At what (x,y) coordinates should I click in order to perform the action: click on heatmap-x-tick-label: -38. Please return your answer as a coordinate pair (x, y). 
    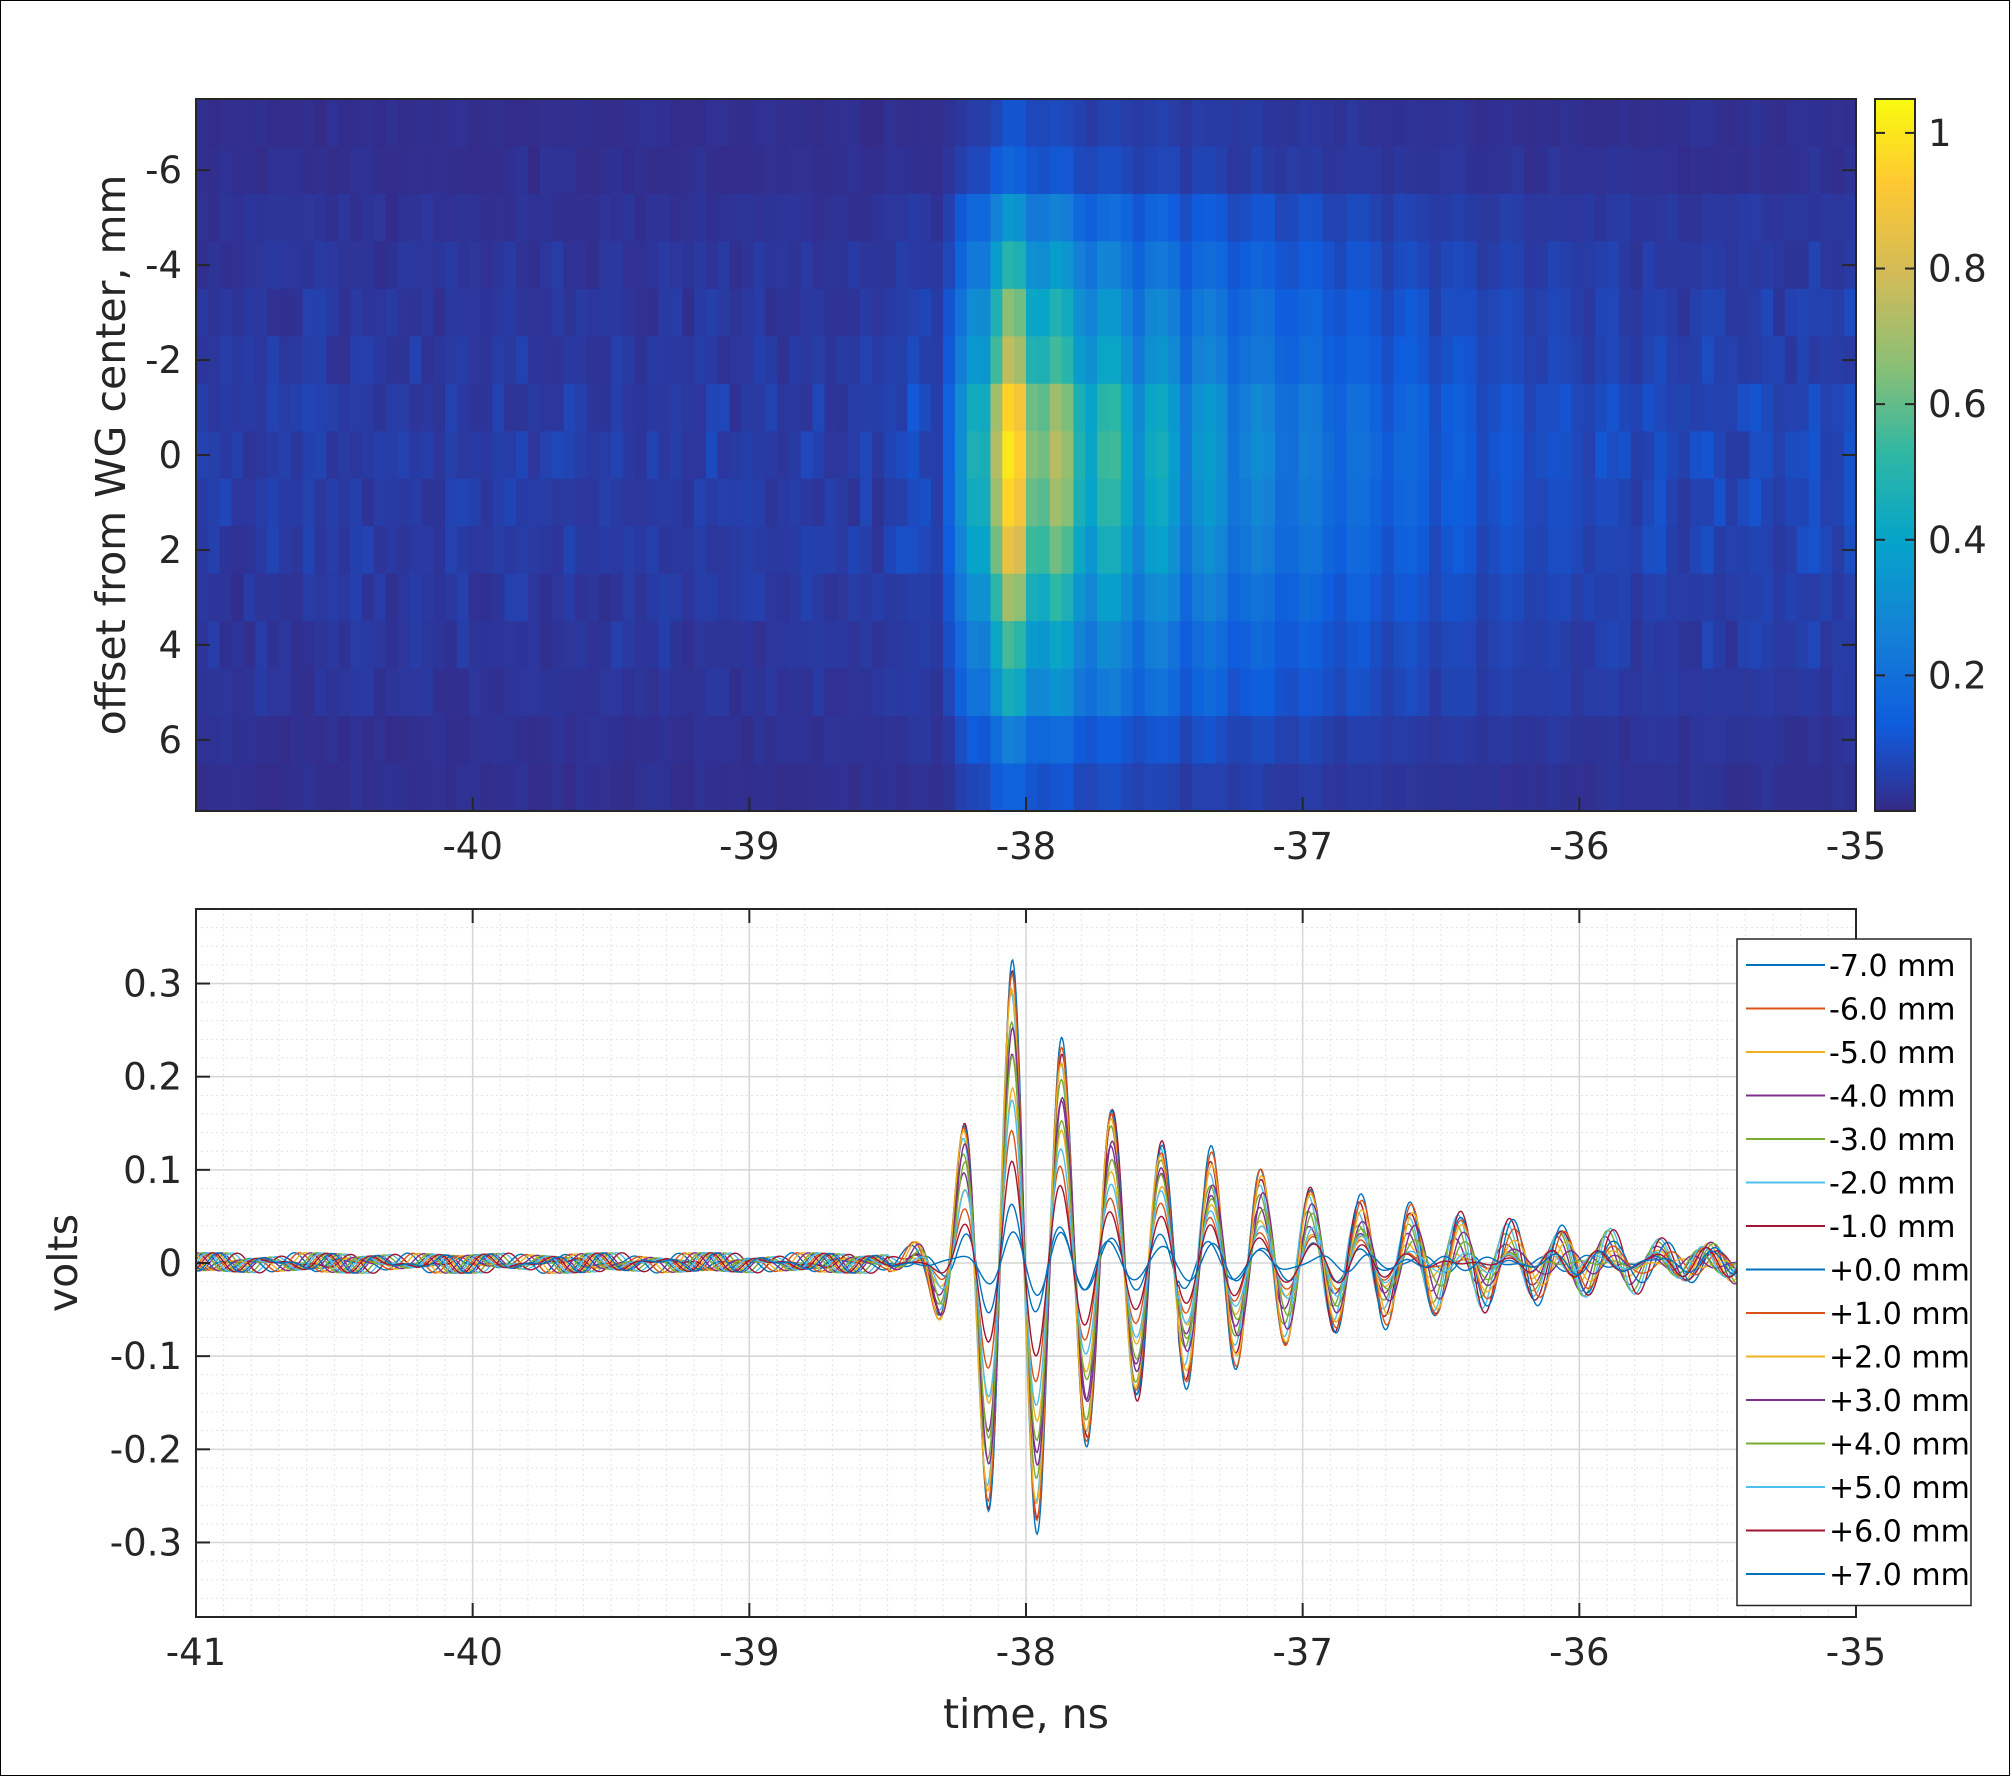
    Looking at the image, I should click on (1026, 846).